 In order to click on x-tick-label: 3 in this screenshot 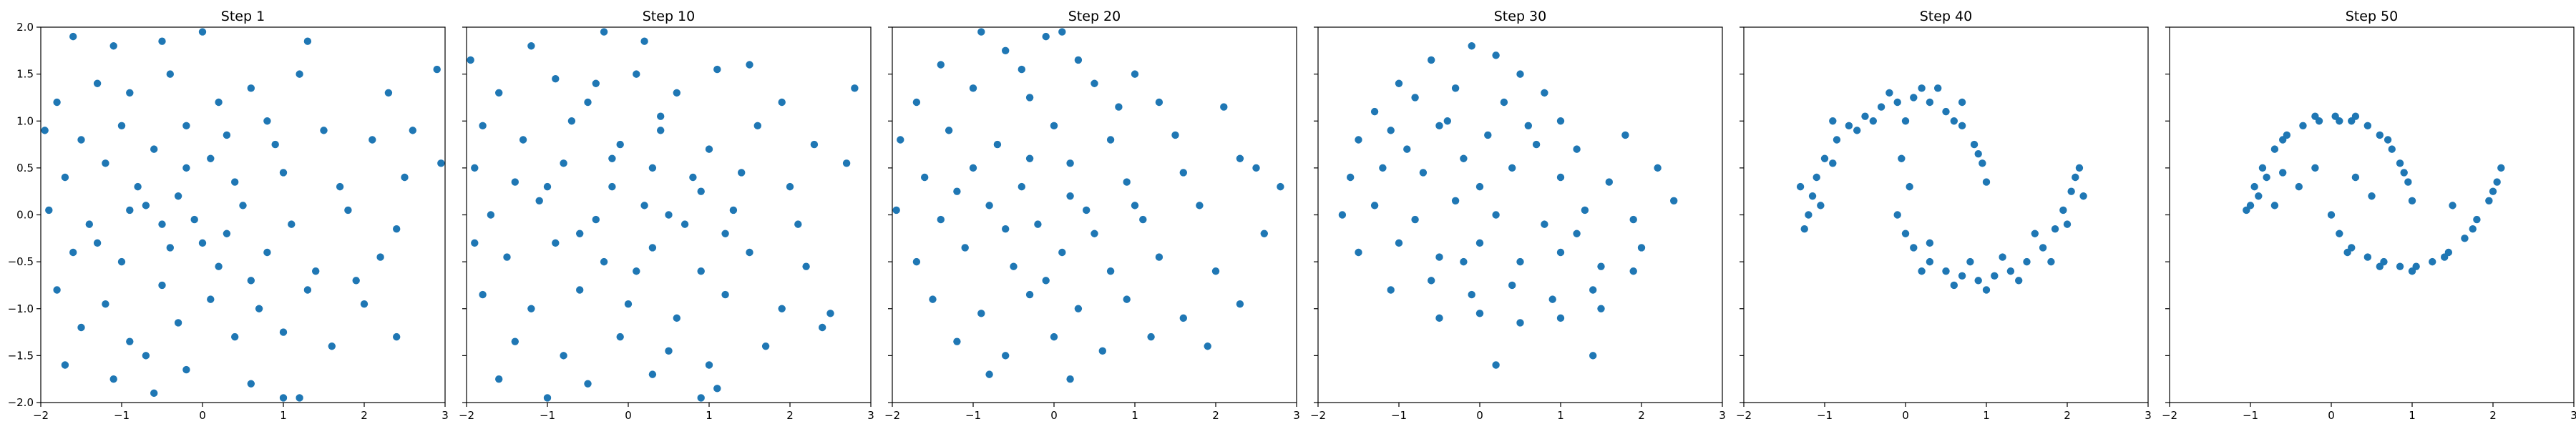, I will do `click(2148, 415)`.